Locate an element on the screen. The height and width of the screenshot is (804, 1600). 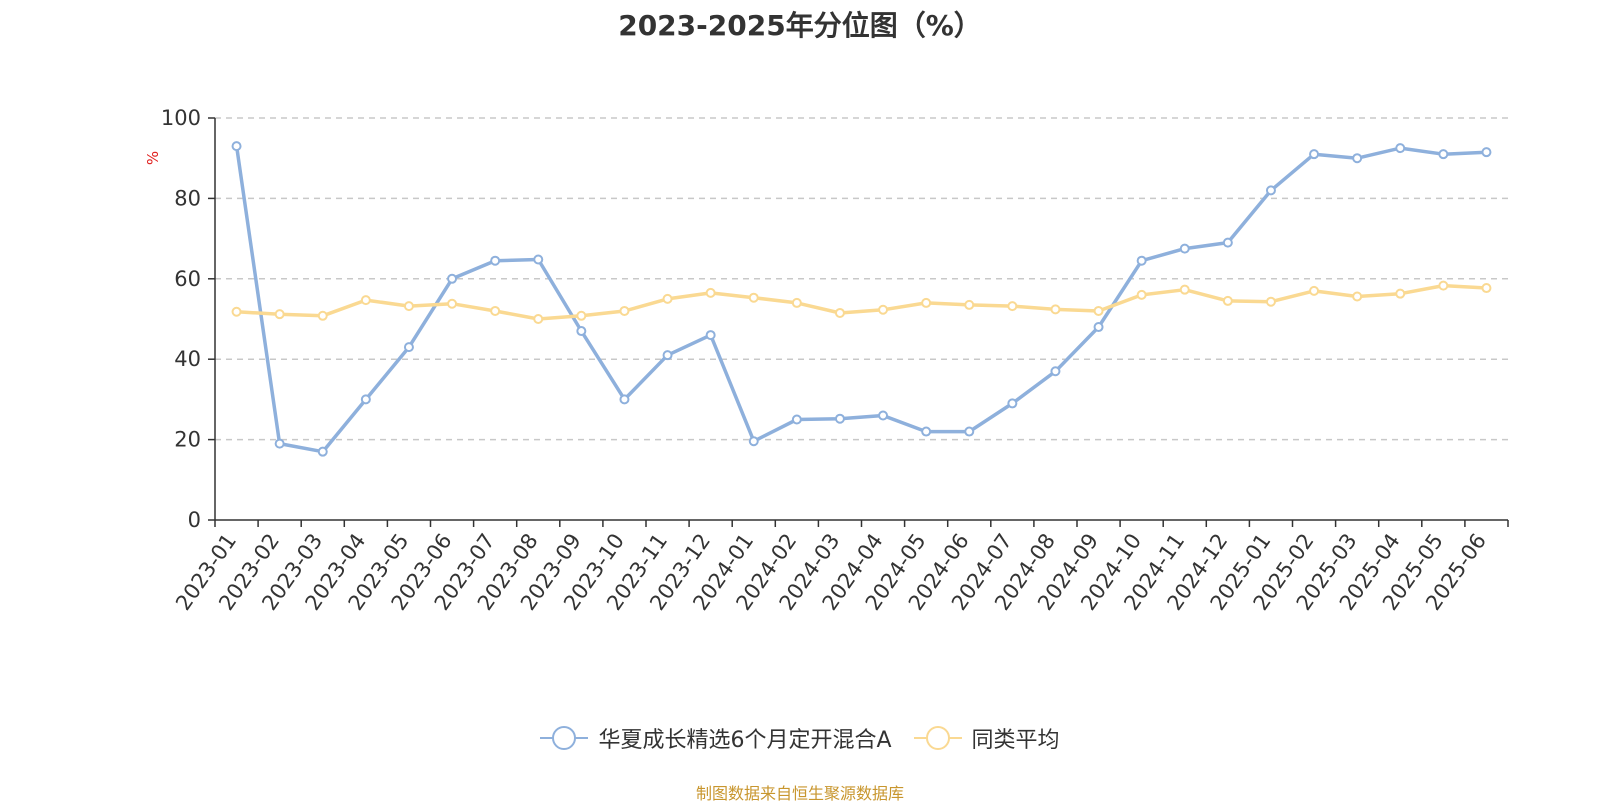
y-axis-unit-label: % is located at coordinates (153, 158).